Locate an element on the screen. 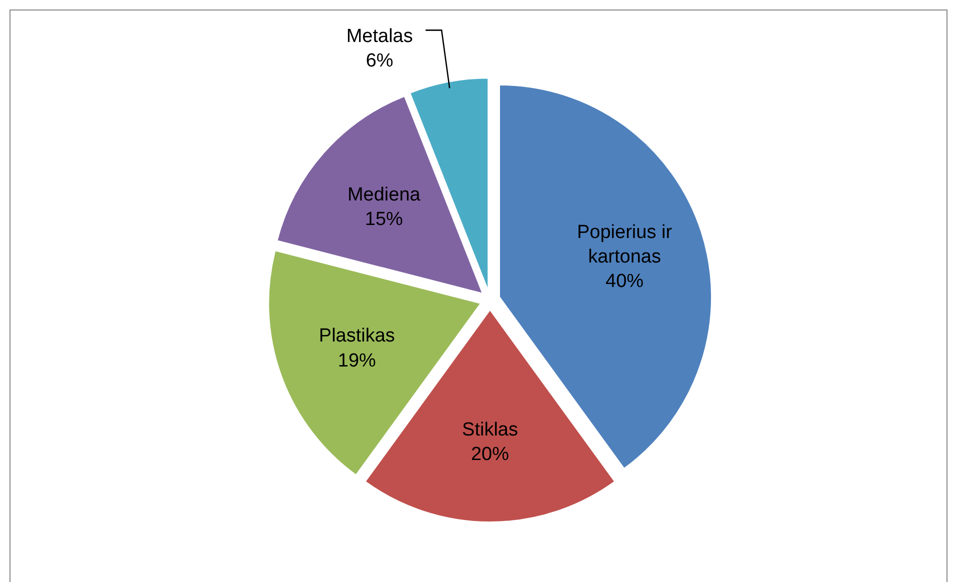 Image resolution: width=957 pixels, height=582 pixels. slice-label: Metalas is located at coordinates (379, 37).